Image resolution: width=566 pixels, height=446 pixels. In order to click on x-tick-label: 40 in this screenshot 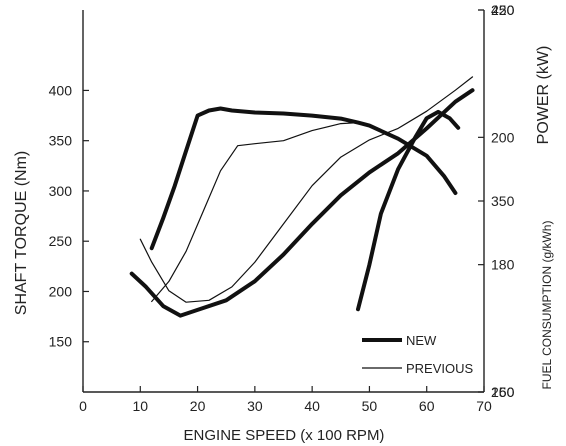, I will do `click(312, 406)`.